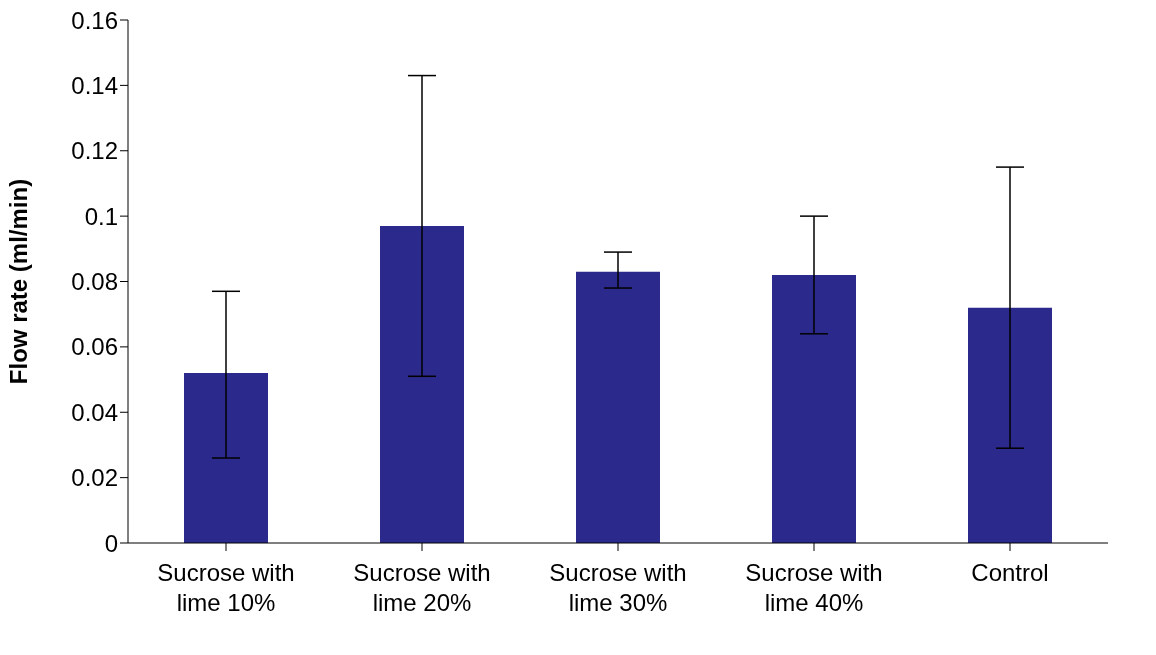 The height and width of the screenshot is (655, 1156). Describe the element at coordinates (94, 412) in the screenshot. I see `y-tick-label: 0.04` at that location.